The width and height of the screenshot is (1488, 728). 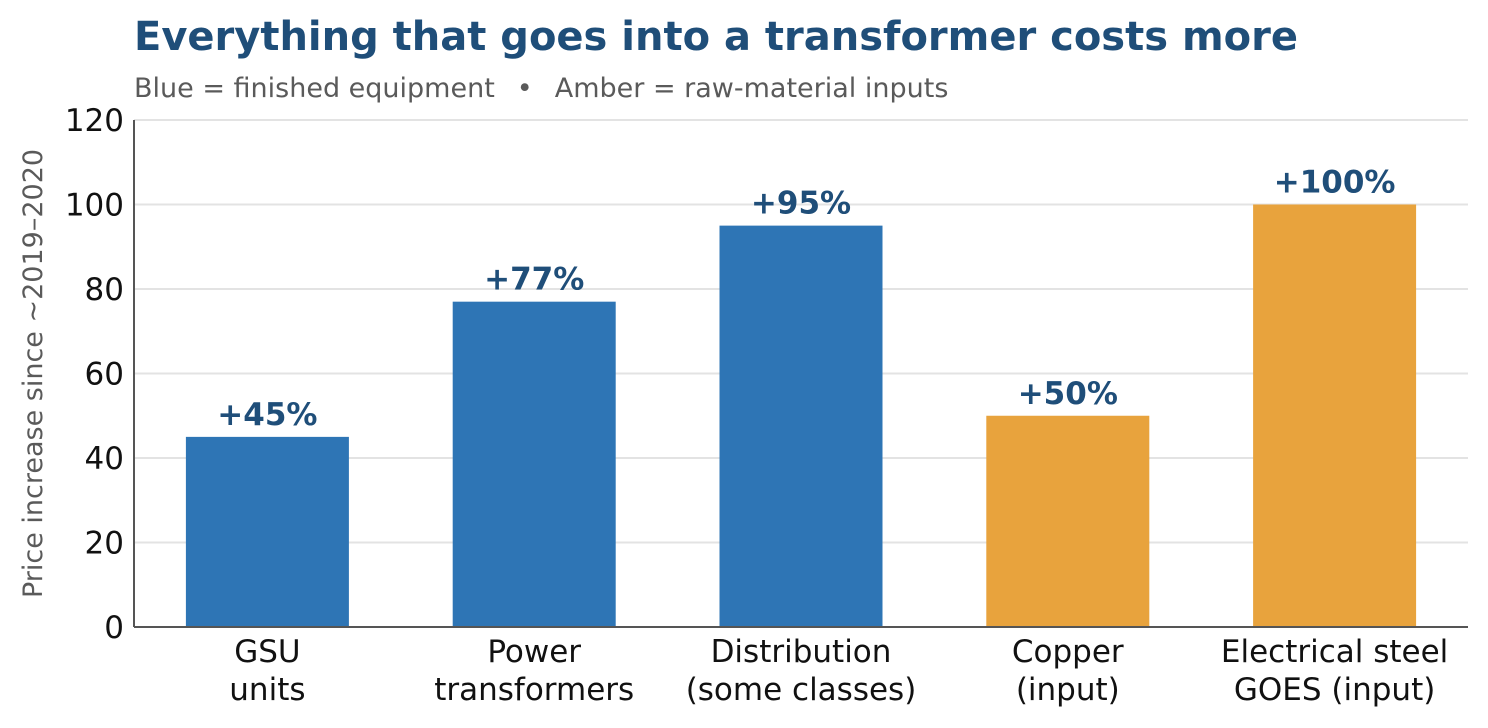 What do you see at coordinates (267, 671) in the screenshot?
I see `category-label: GSU units` at bounding box center [267, 671].